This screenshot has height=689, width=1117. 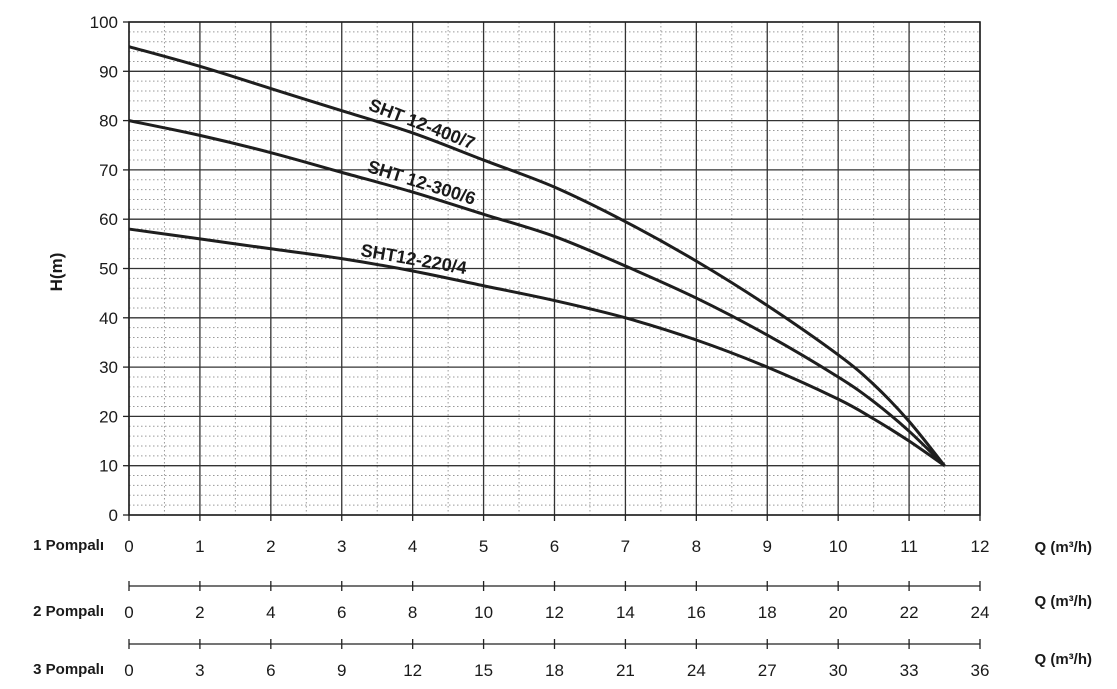 I want to click on y-tick-label: 70, so click(x=108, y=170).